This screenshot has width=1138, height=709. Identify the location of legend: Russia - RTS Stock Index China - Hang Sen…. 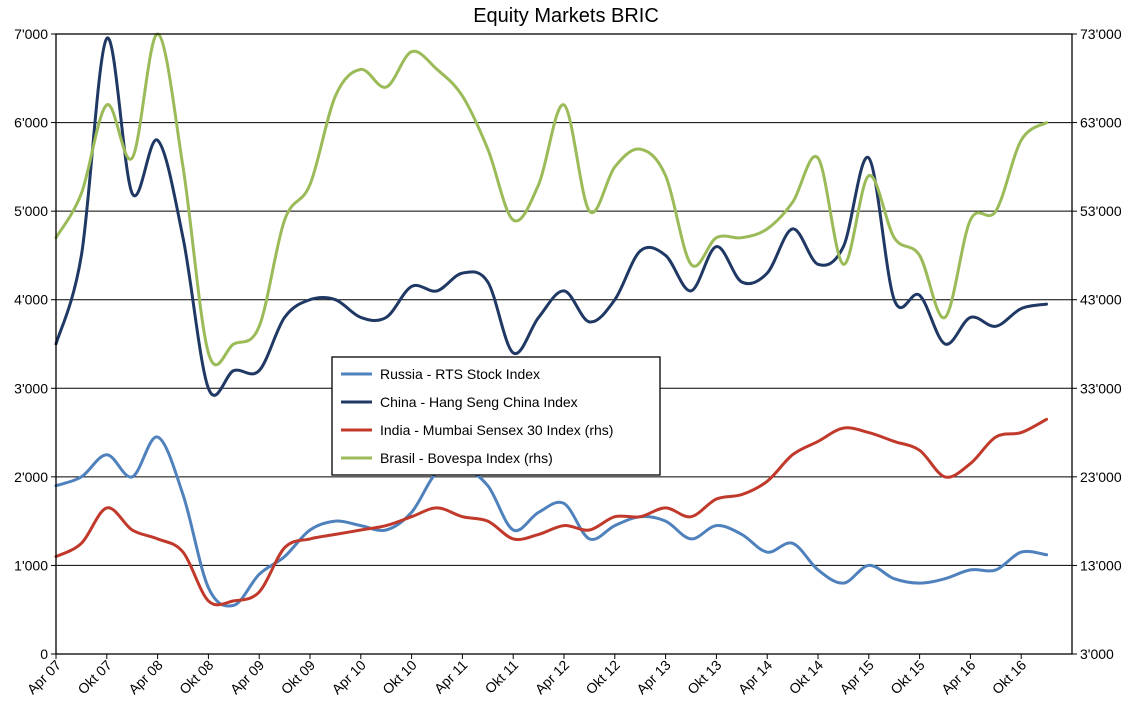
(496, 416).